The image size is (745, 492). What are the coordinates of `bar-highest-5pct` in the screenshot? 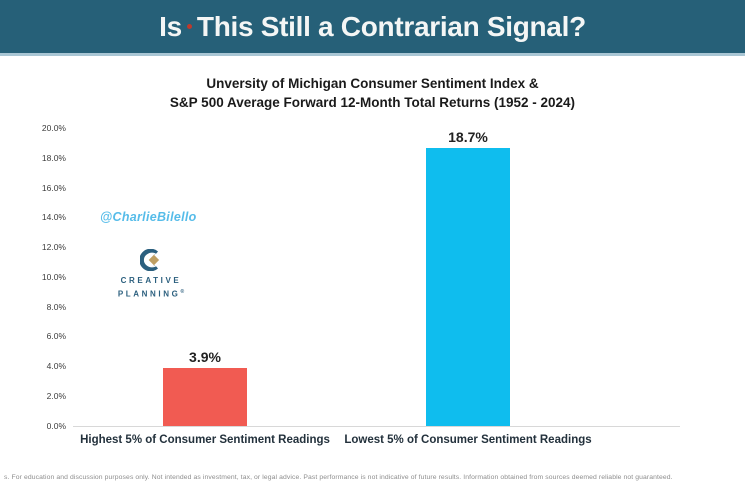 It's located at (205, 396).